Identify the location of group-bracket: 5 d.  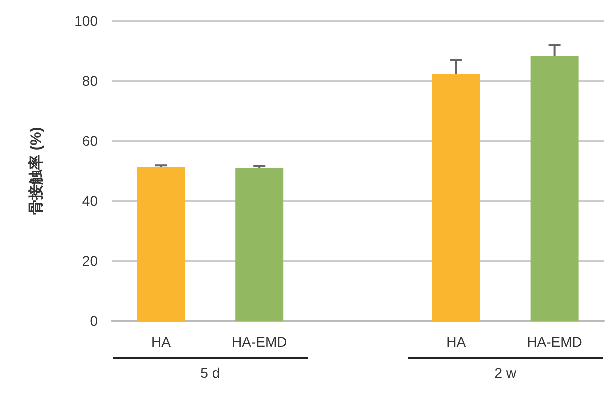
(210, 369).